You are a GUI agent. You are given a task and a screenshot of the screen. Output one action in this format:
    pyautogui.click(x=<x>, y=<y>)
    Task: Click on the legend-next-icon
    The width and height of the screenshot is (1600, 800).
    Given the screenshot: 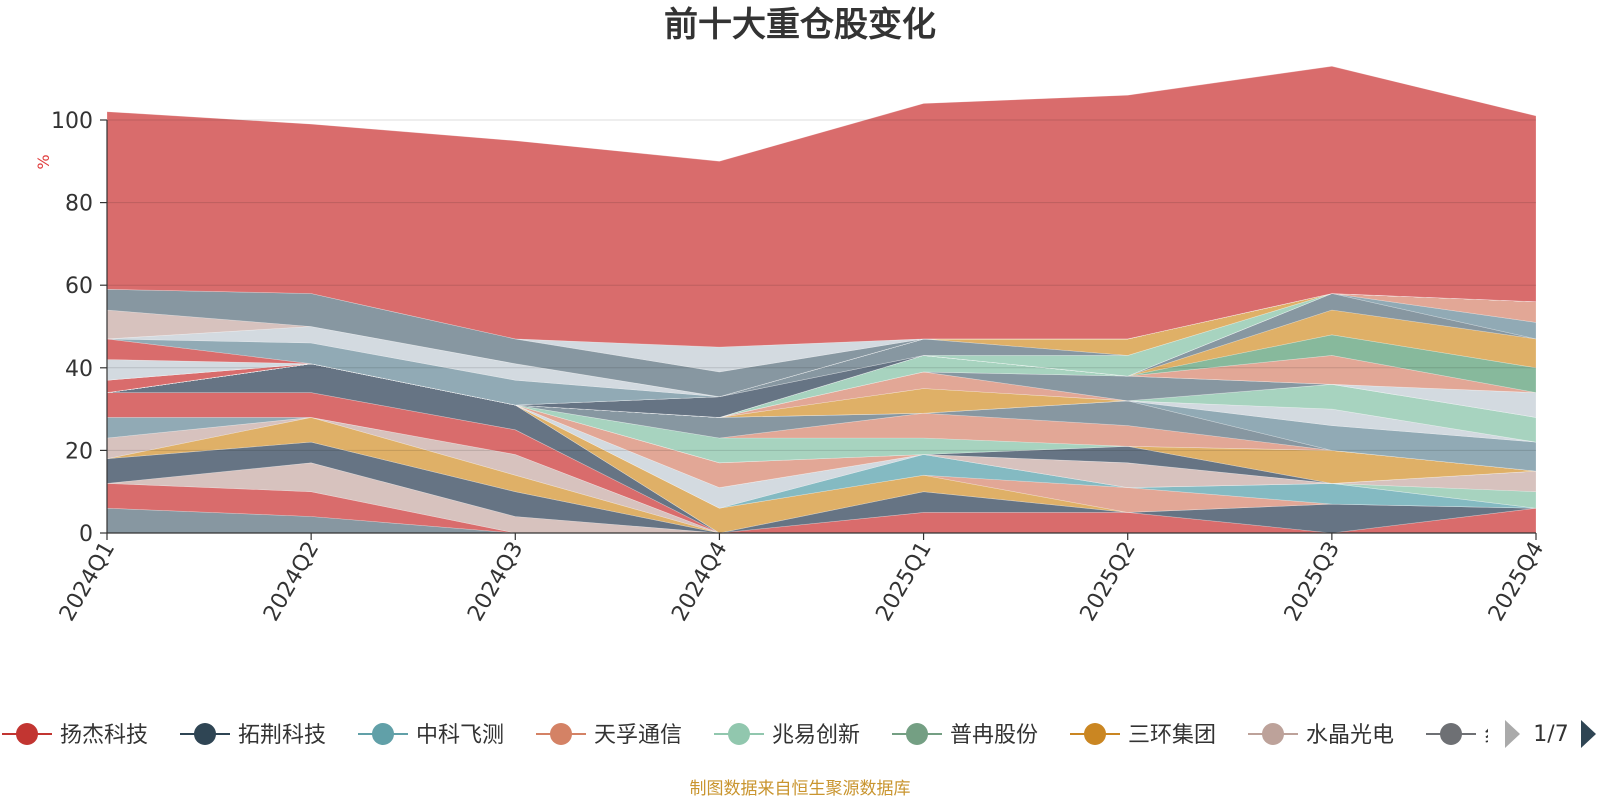 What is the action you would take?
    pyautogui.click(x=1588, y=734)
    